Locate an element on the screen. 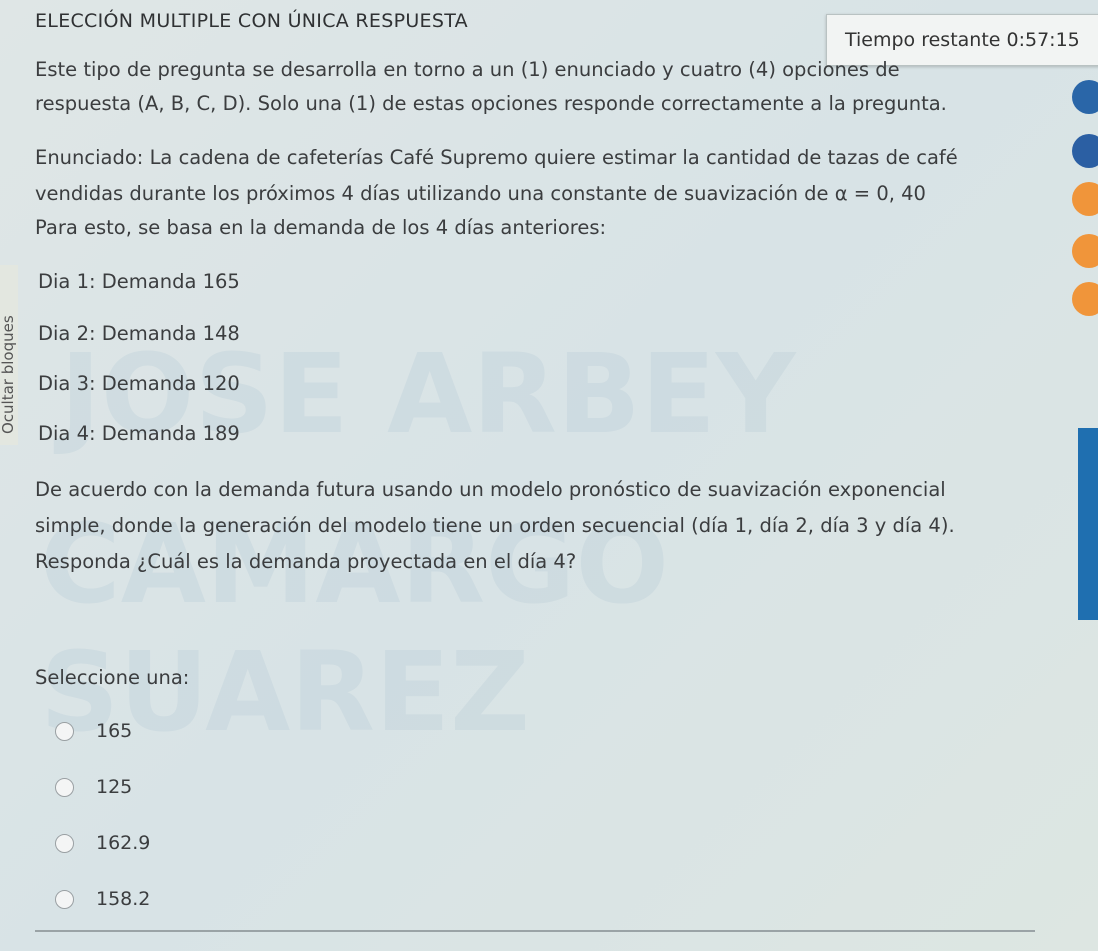 The height and width of the screenshot is (951, 1098). demand-item: Dia 2: Demanda 148 is located at coordinates (139, 333).